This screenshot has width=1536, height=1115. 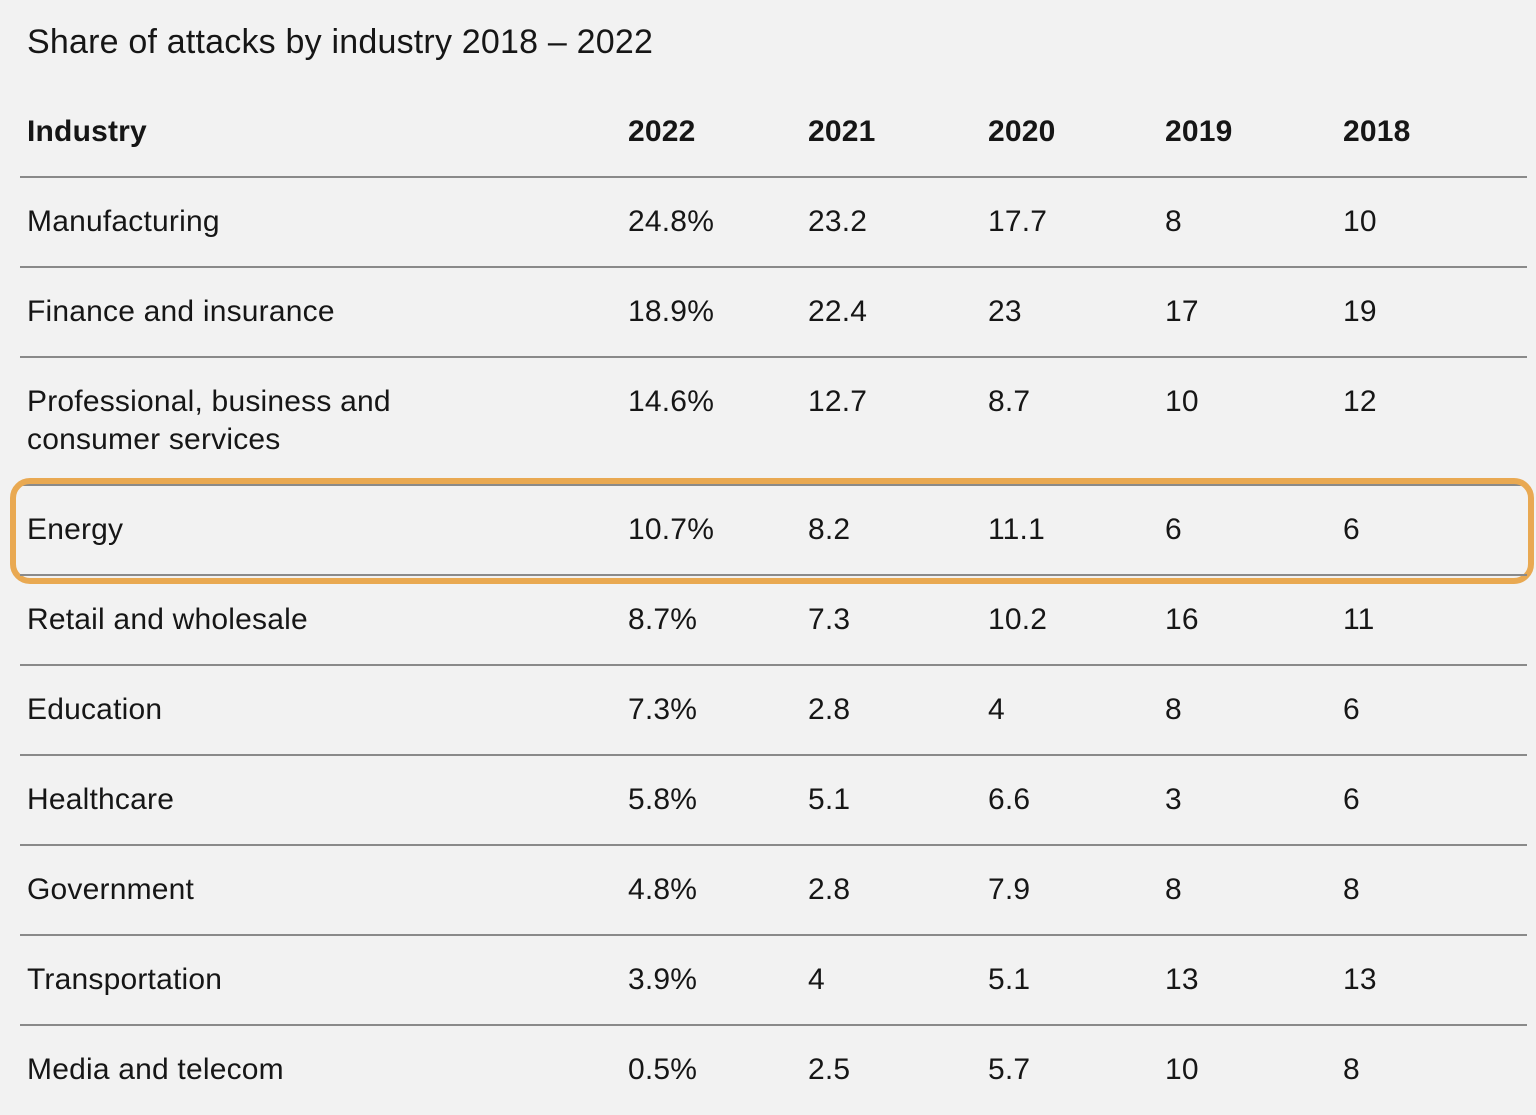 I want to click on value-2020: 23, so click(x=1005, y=311).